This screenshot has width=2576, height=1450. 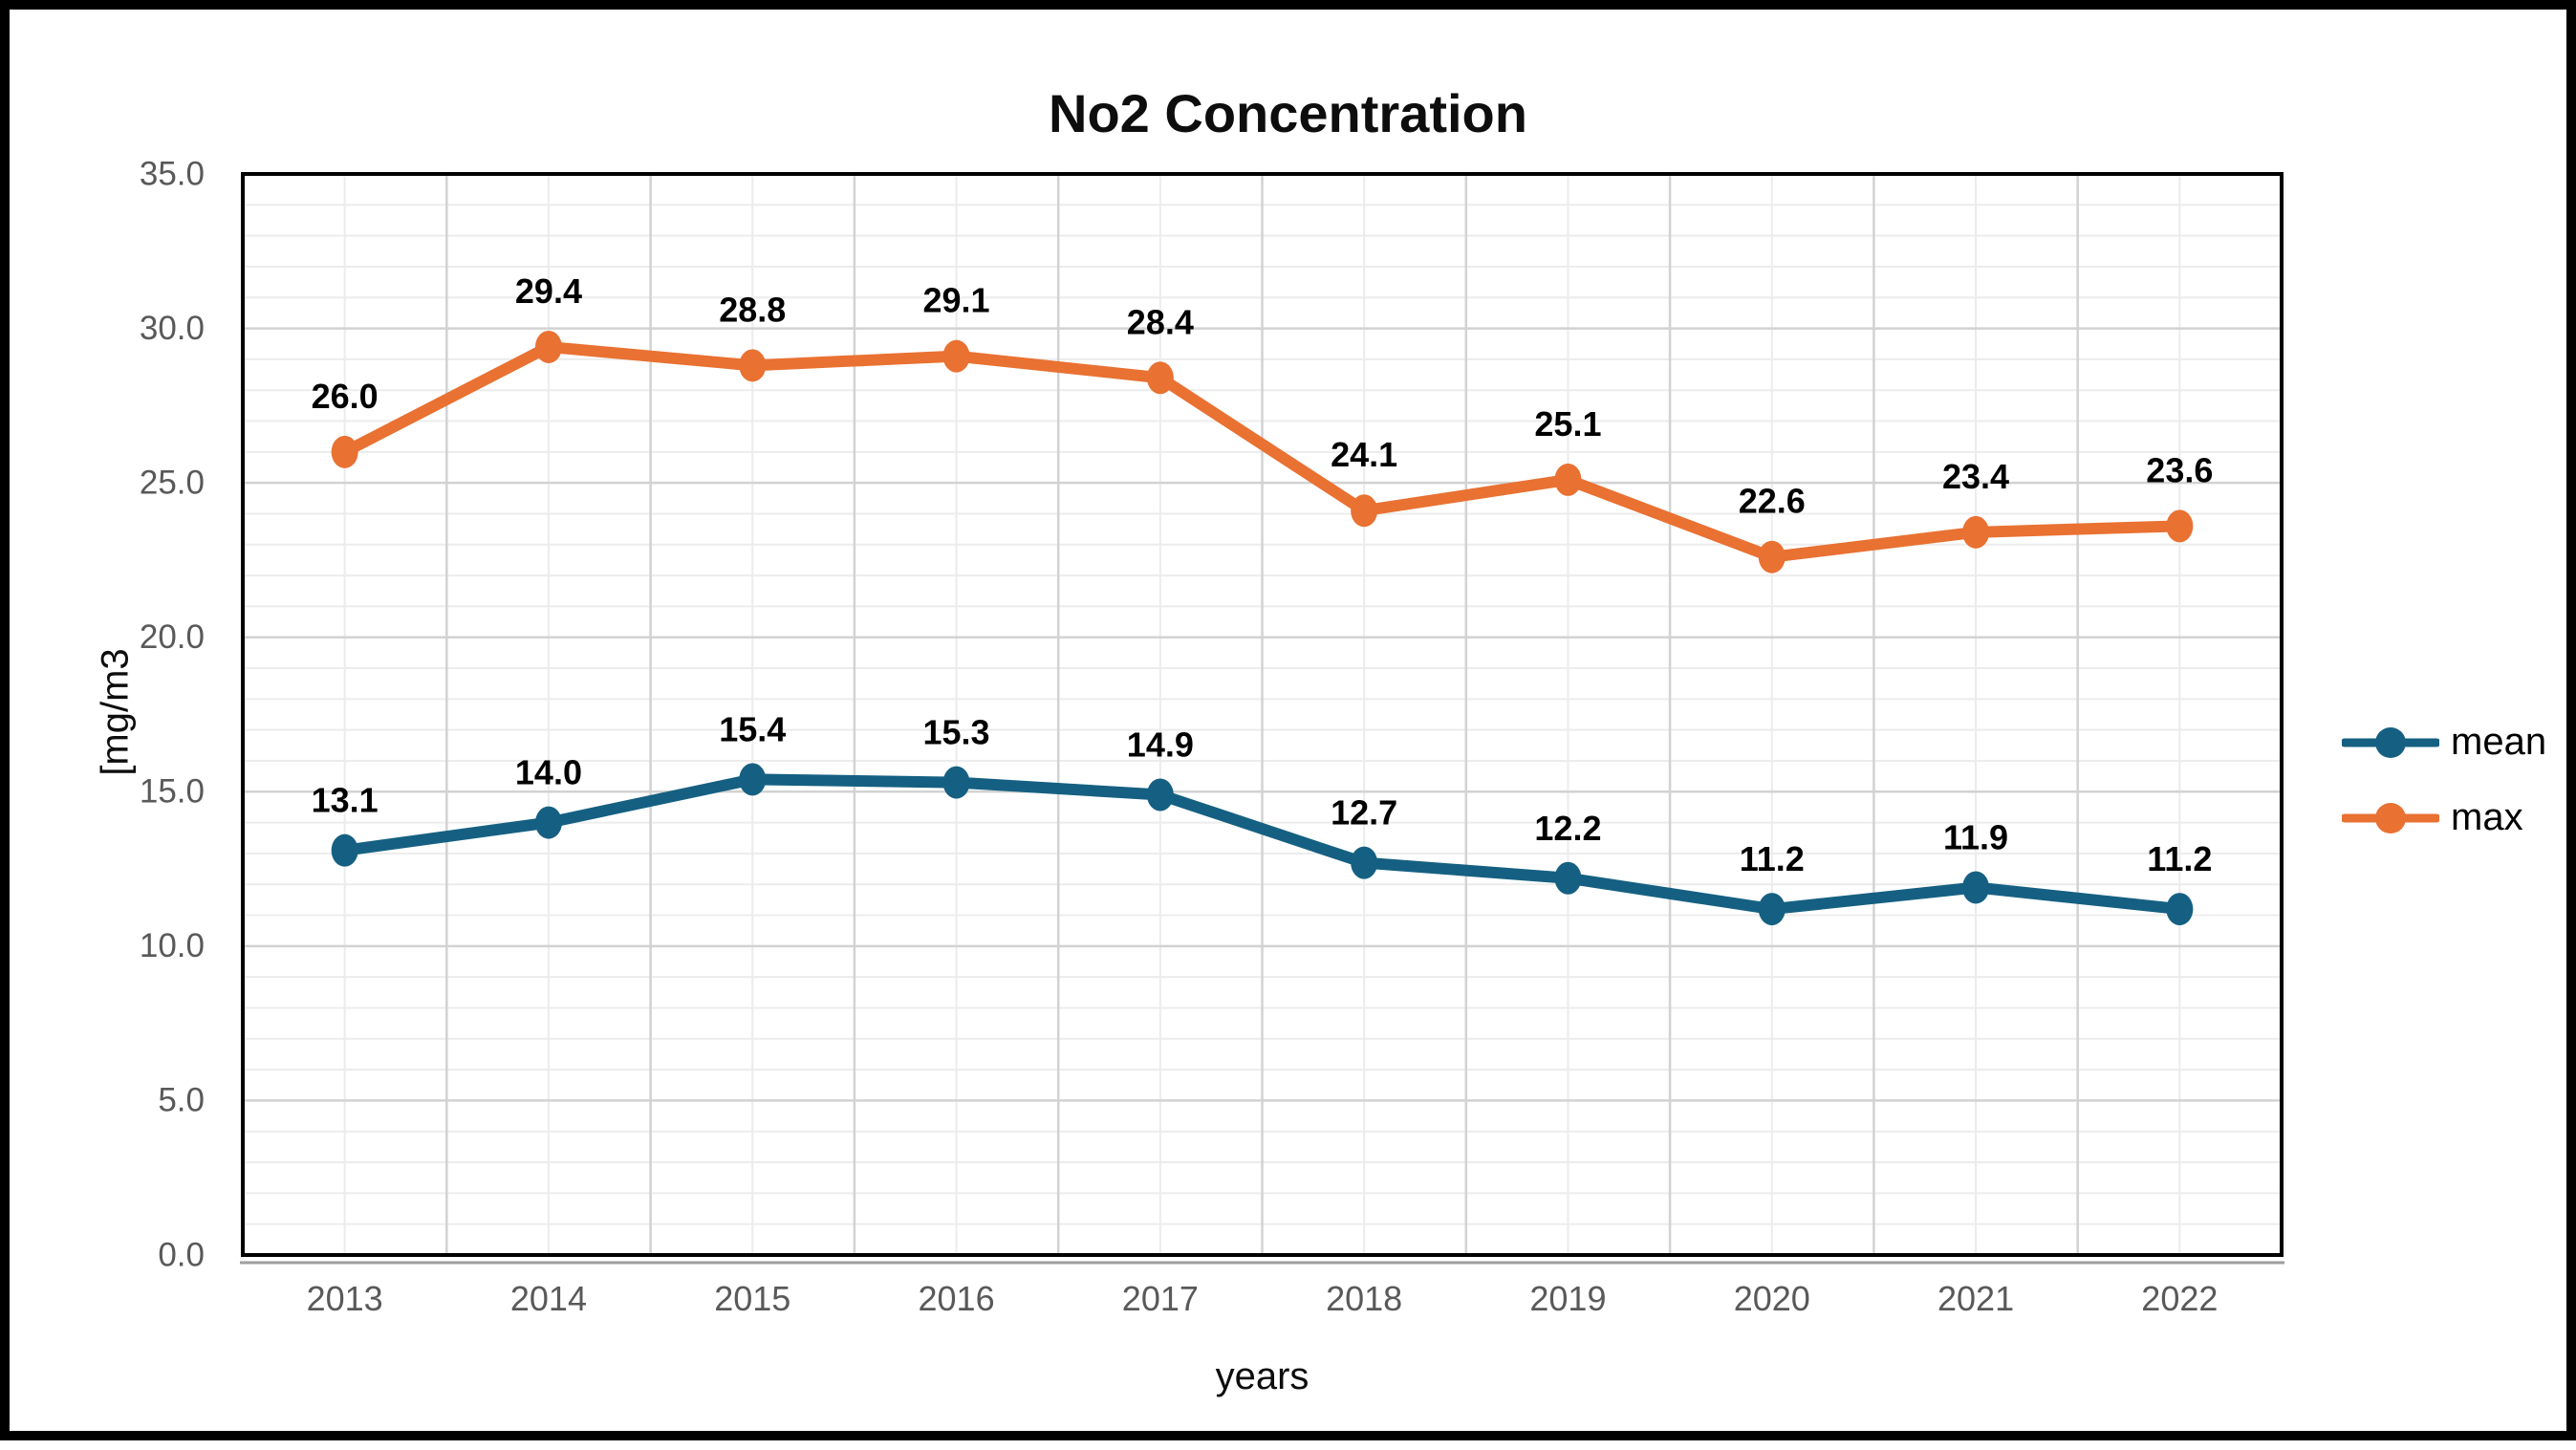 I want to click on marker-mean-2019, so click(x=1568, y=878).